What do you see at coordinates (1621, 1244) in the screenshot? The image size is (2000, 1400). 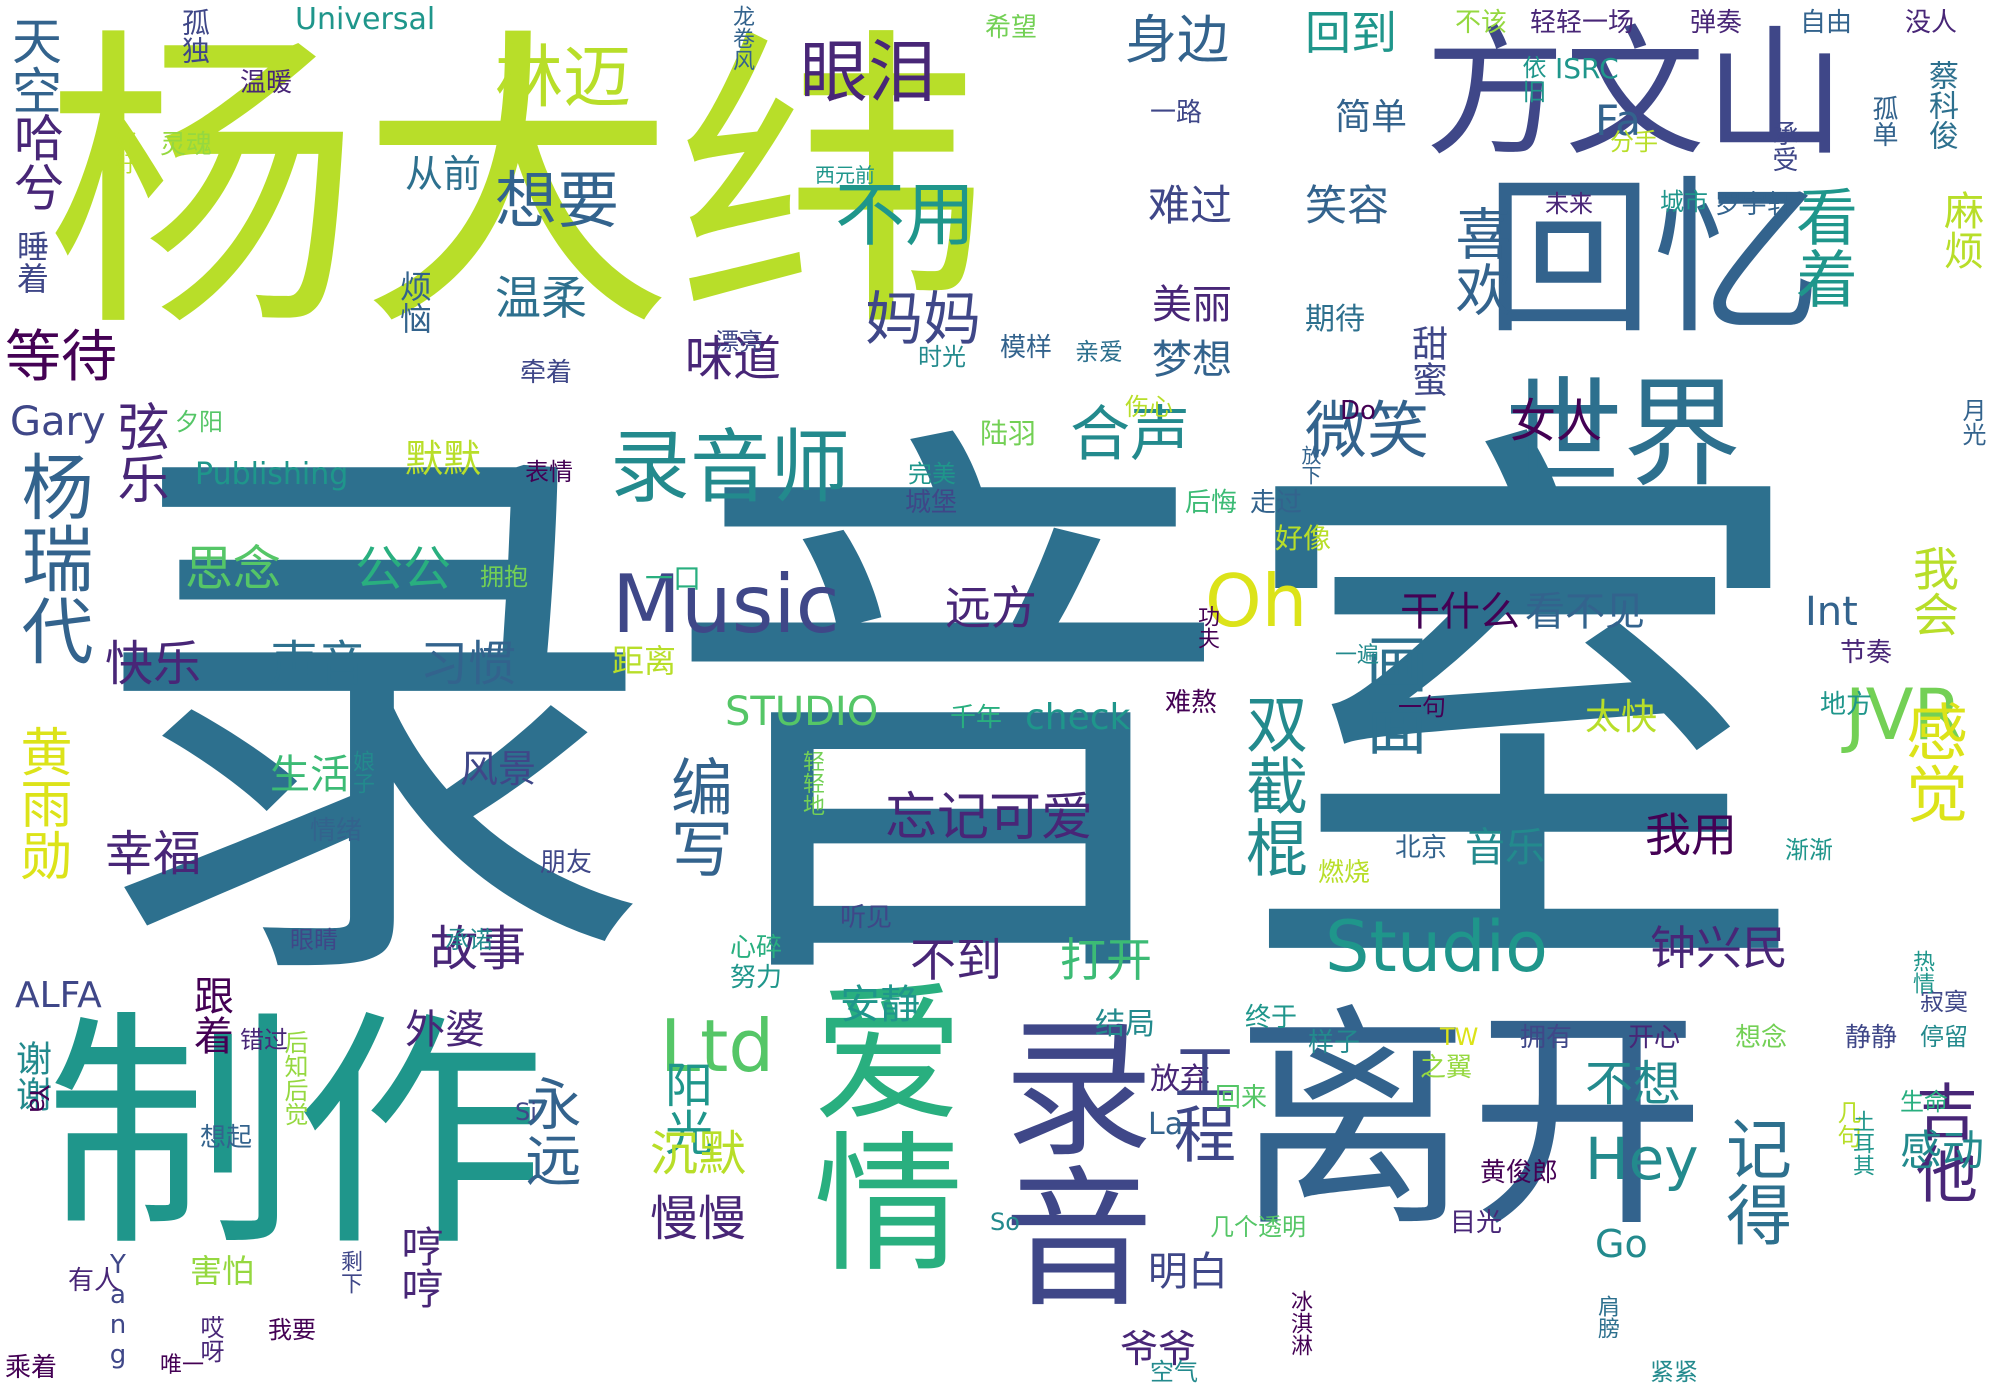 I see `word: Go` at bounding box center [1621, 1244].